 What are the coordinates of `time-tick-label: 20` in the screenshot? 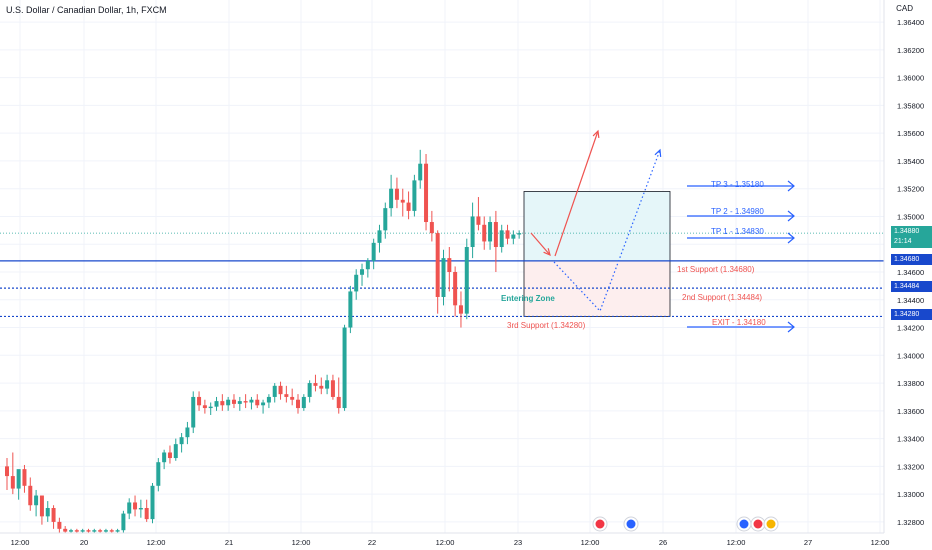 It's located at (84, 542).